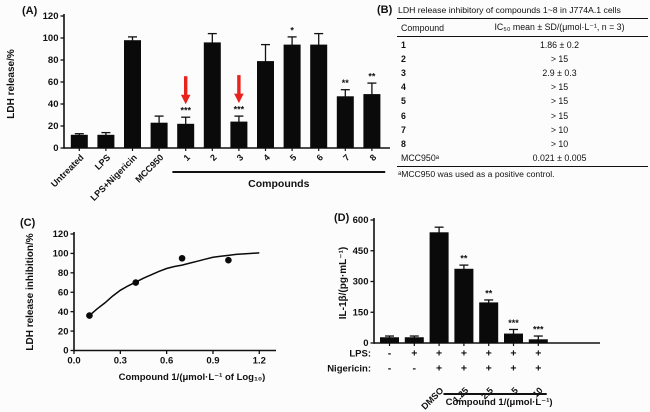  What do you see at coordinates (114, 177) in the screenshot?
I see `category-label: LPS+Nigericin` at bounding box center [114, 177].